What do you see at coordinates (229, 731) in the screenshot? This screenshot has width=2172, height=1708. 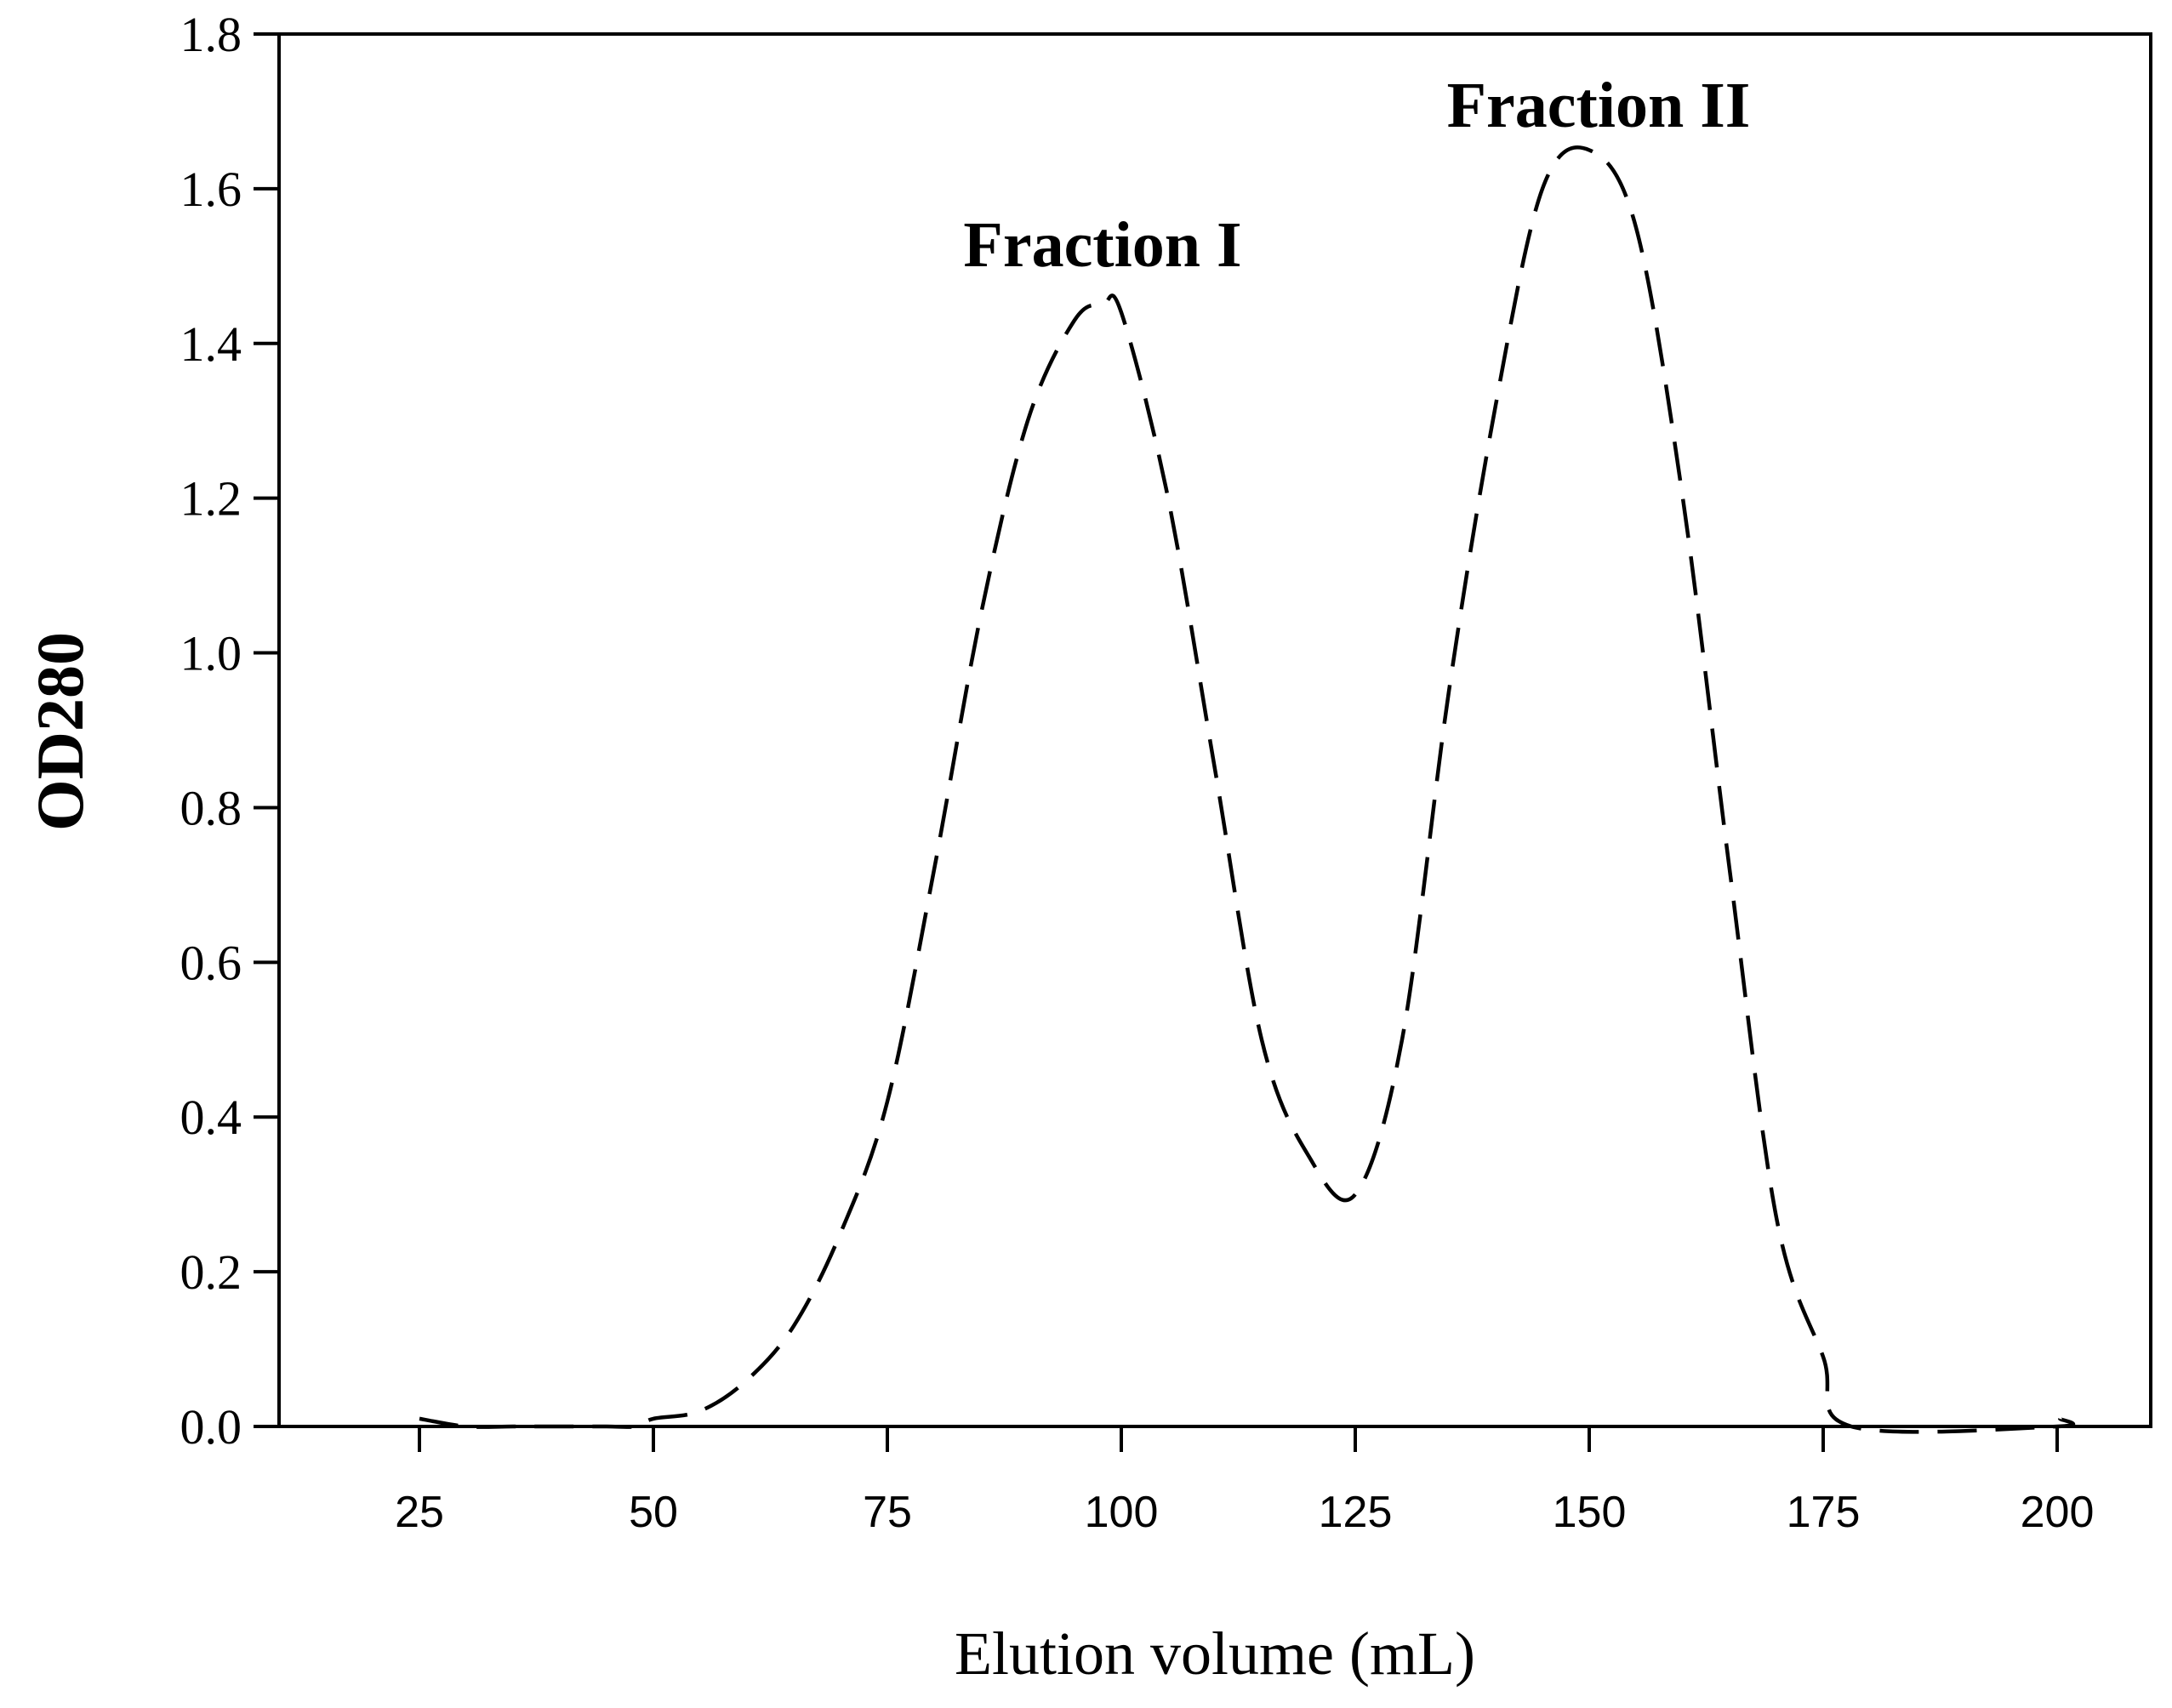 I see `y-axis-ticks: 0.0 0.2 0.4 0.6 0.8 1.0 1.2 1.4 1.6 1.8` at bounding box center [229, 731].